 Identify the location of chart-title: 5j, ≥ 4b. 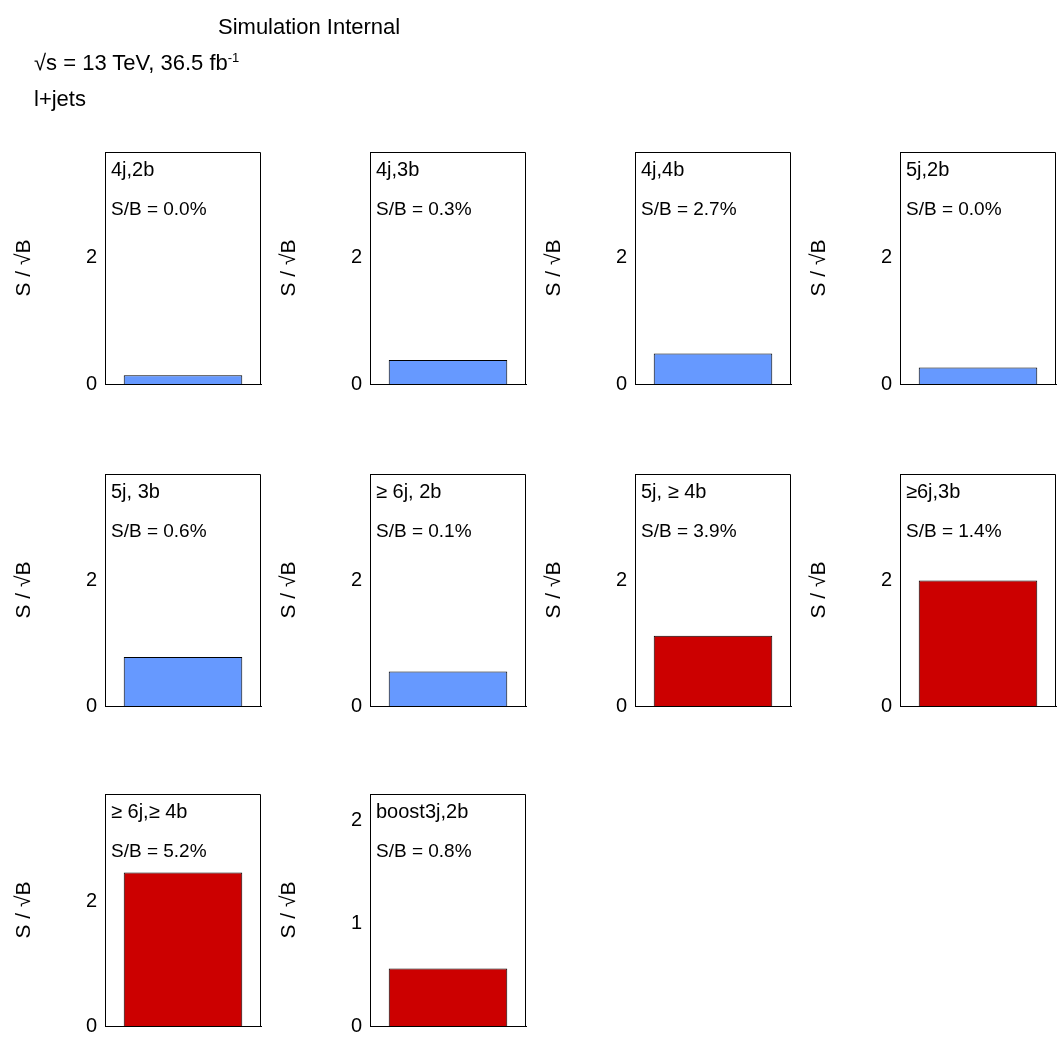
(674, 490).